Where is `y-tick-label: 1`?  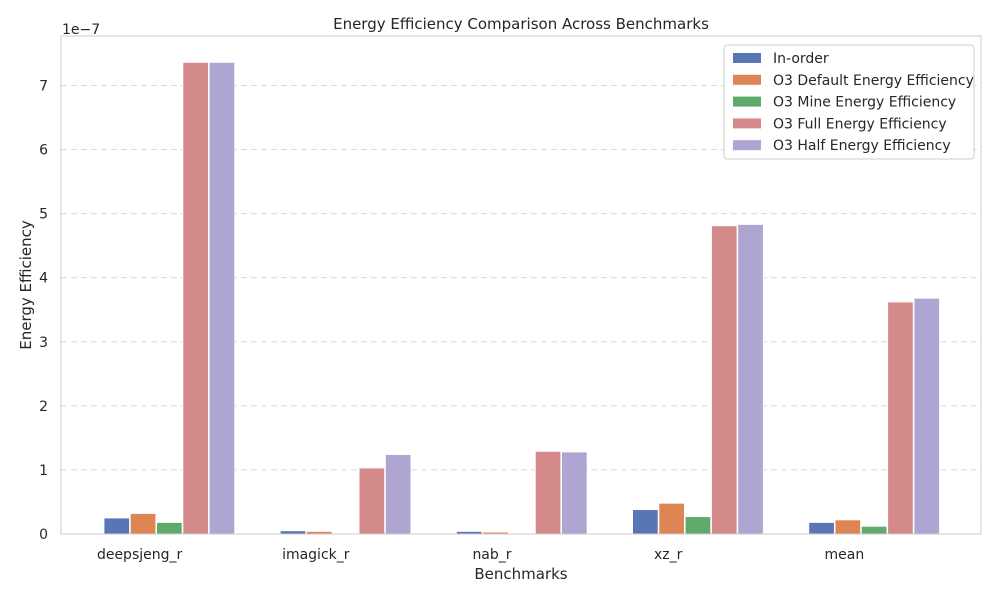 y-tick-label: 1 is located at coordinates (43, 471).